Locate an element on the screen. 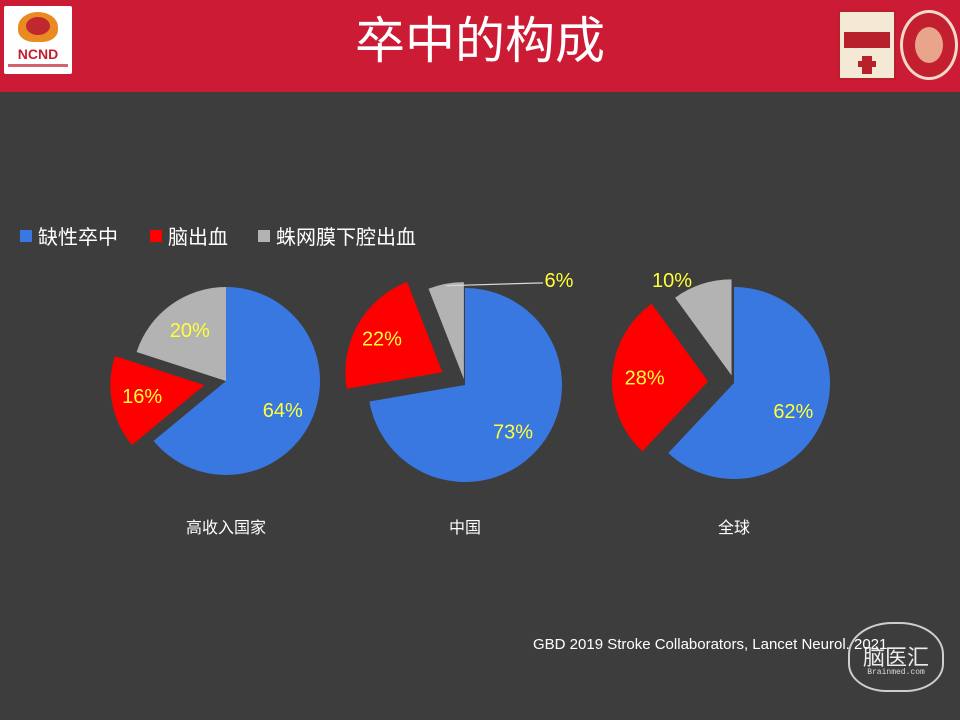 This screenshot has height=720, width=960. legend-swatch-sah is located at coordinates (264, 236).